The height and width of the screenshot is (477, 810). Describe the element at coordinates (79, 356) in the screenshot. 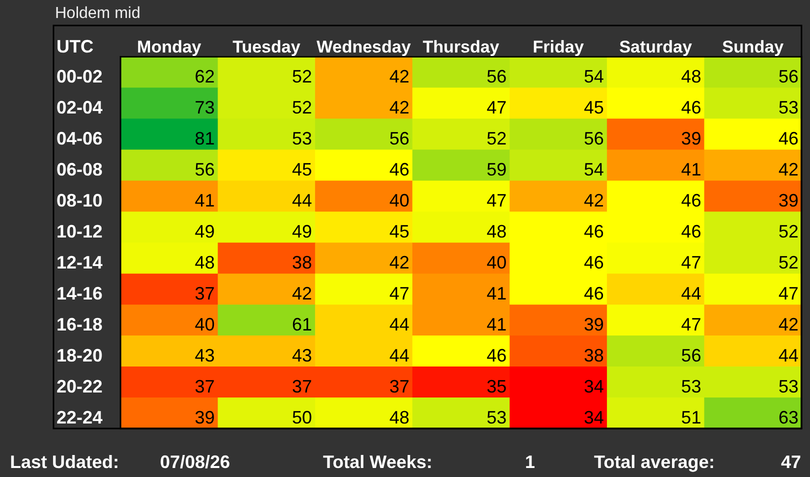

I see `y-tick-label: 18-20` at that location.